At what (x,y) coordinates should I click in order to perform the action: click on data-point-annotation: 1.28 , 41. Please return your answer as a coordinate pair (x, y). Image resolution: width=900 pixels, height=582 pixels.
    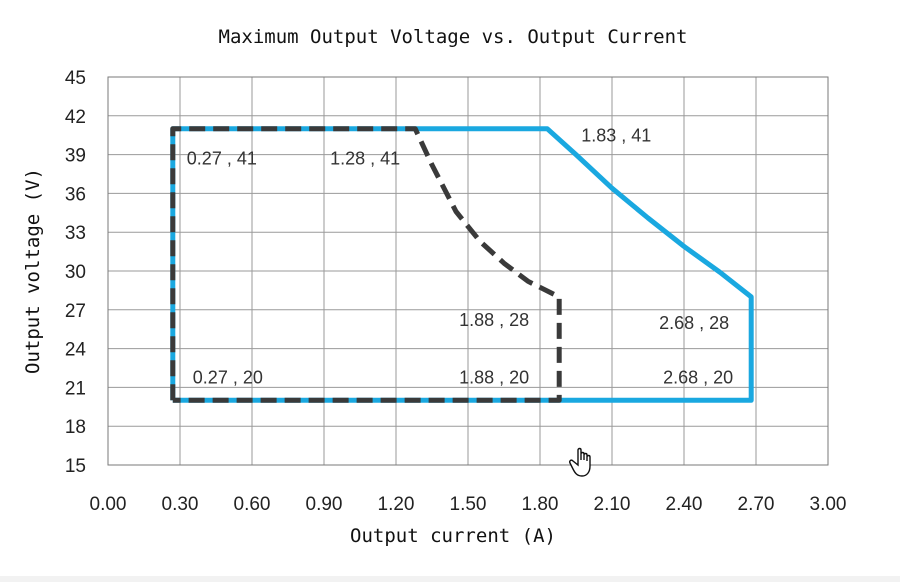
    Looking at the image, I should click on (365, 159).